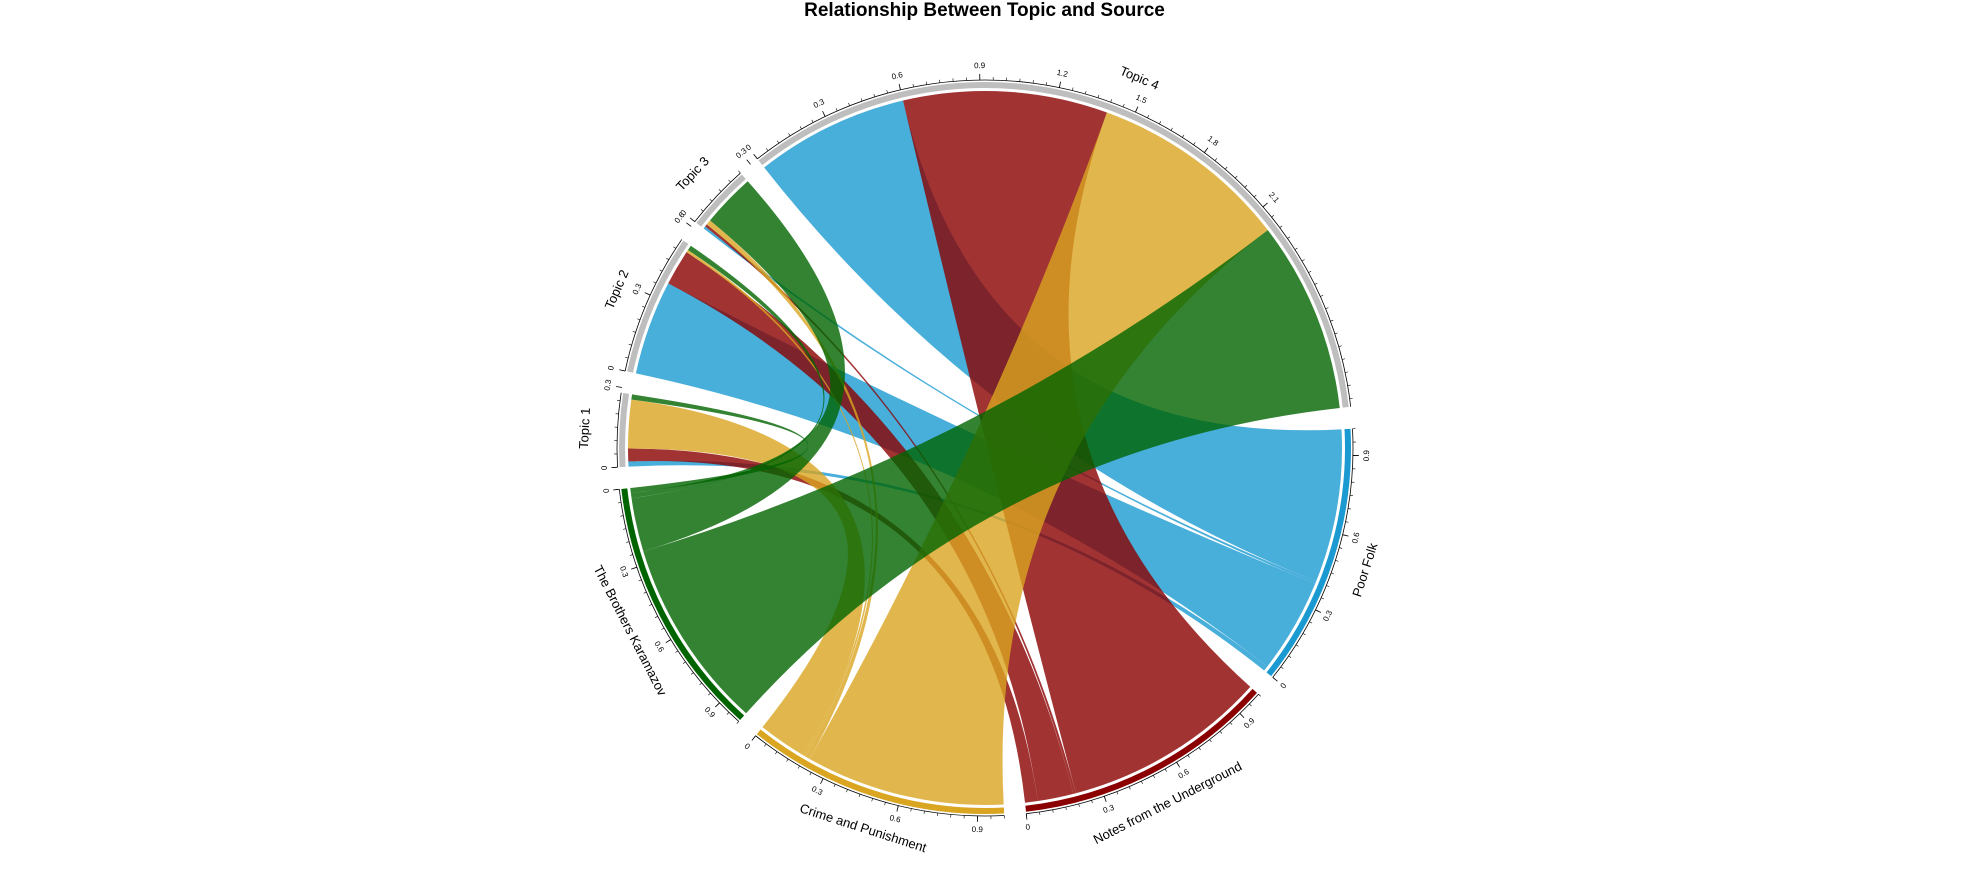 Image resolution: width=1969 pixels, height=890 pixels. Describe the element at coordinates (692, 174) in the screenshot. I see `sector-label-topic-3: Topic 3` at that location.